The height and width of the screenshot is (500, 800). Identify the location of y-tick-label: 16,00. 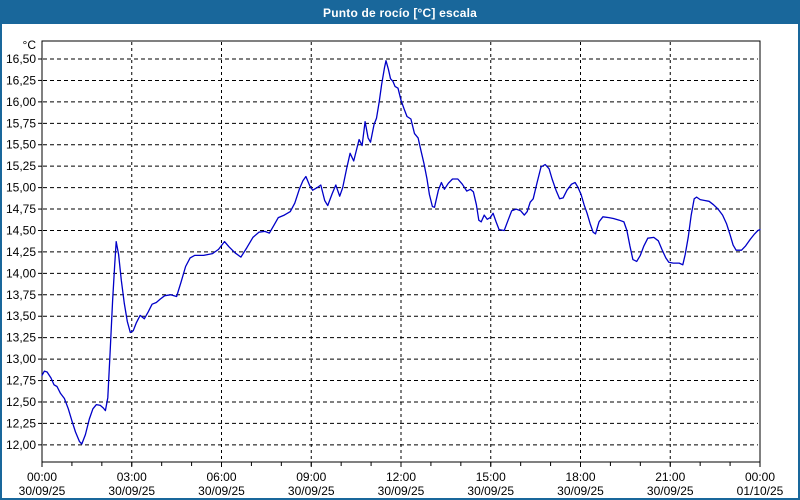
(21, 102).